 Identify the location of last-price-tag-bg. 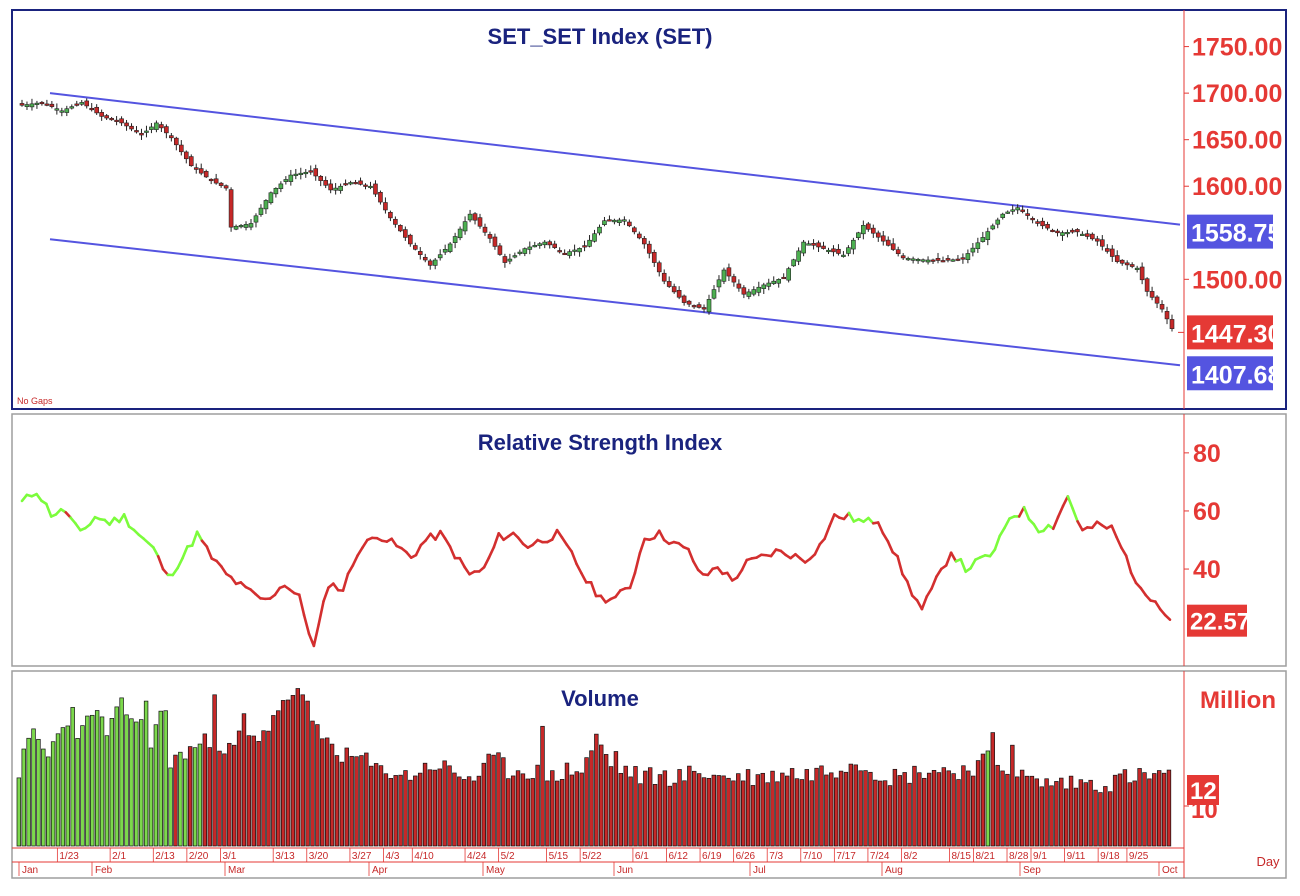
(1230, 332).